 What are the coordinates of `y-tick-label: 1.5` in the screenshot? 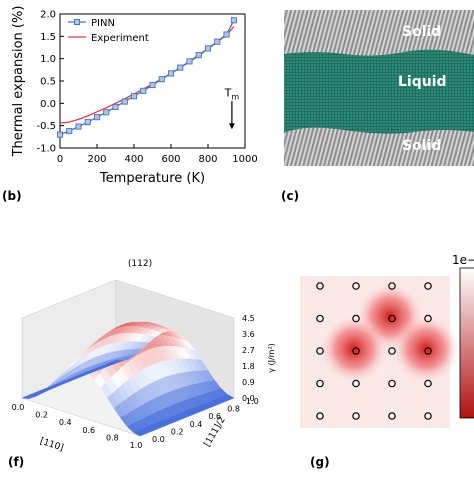 It's located at (48, 37).